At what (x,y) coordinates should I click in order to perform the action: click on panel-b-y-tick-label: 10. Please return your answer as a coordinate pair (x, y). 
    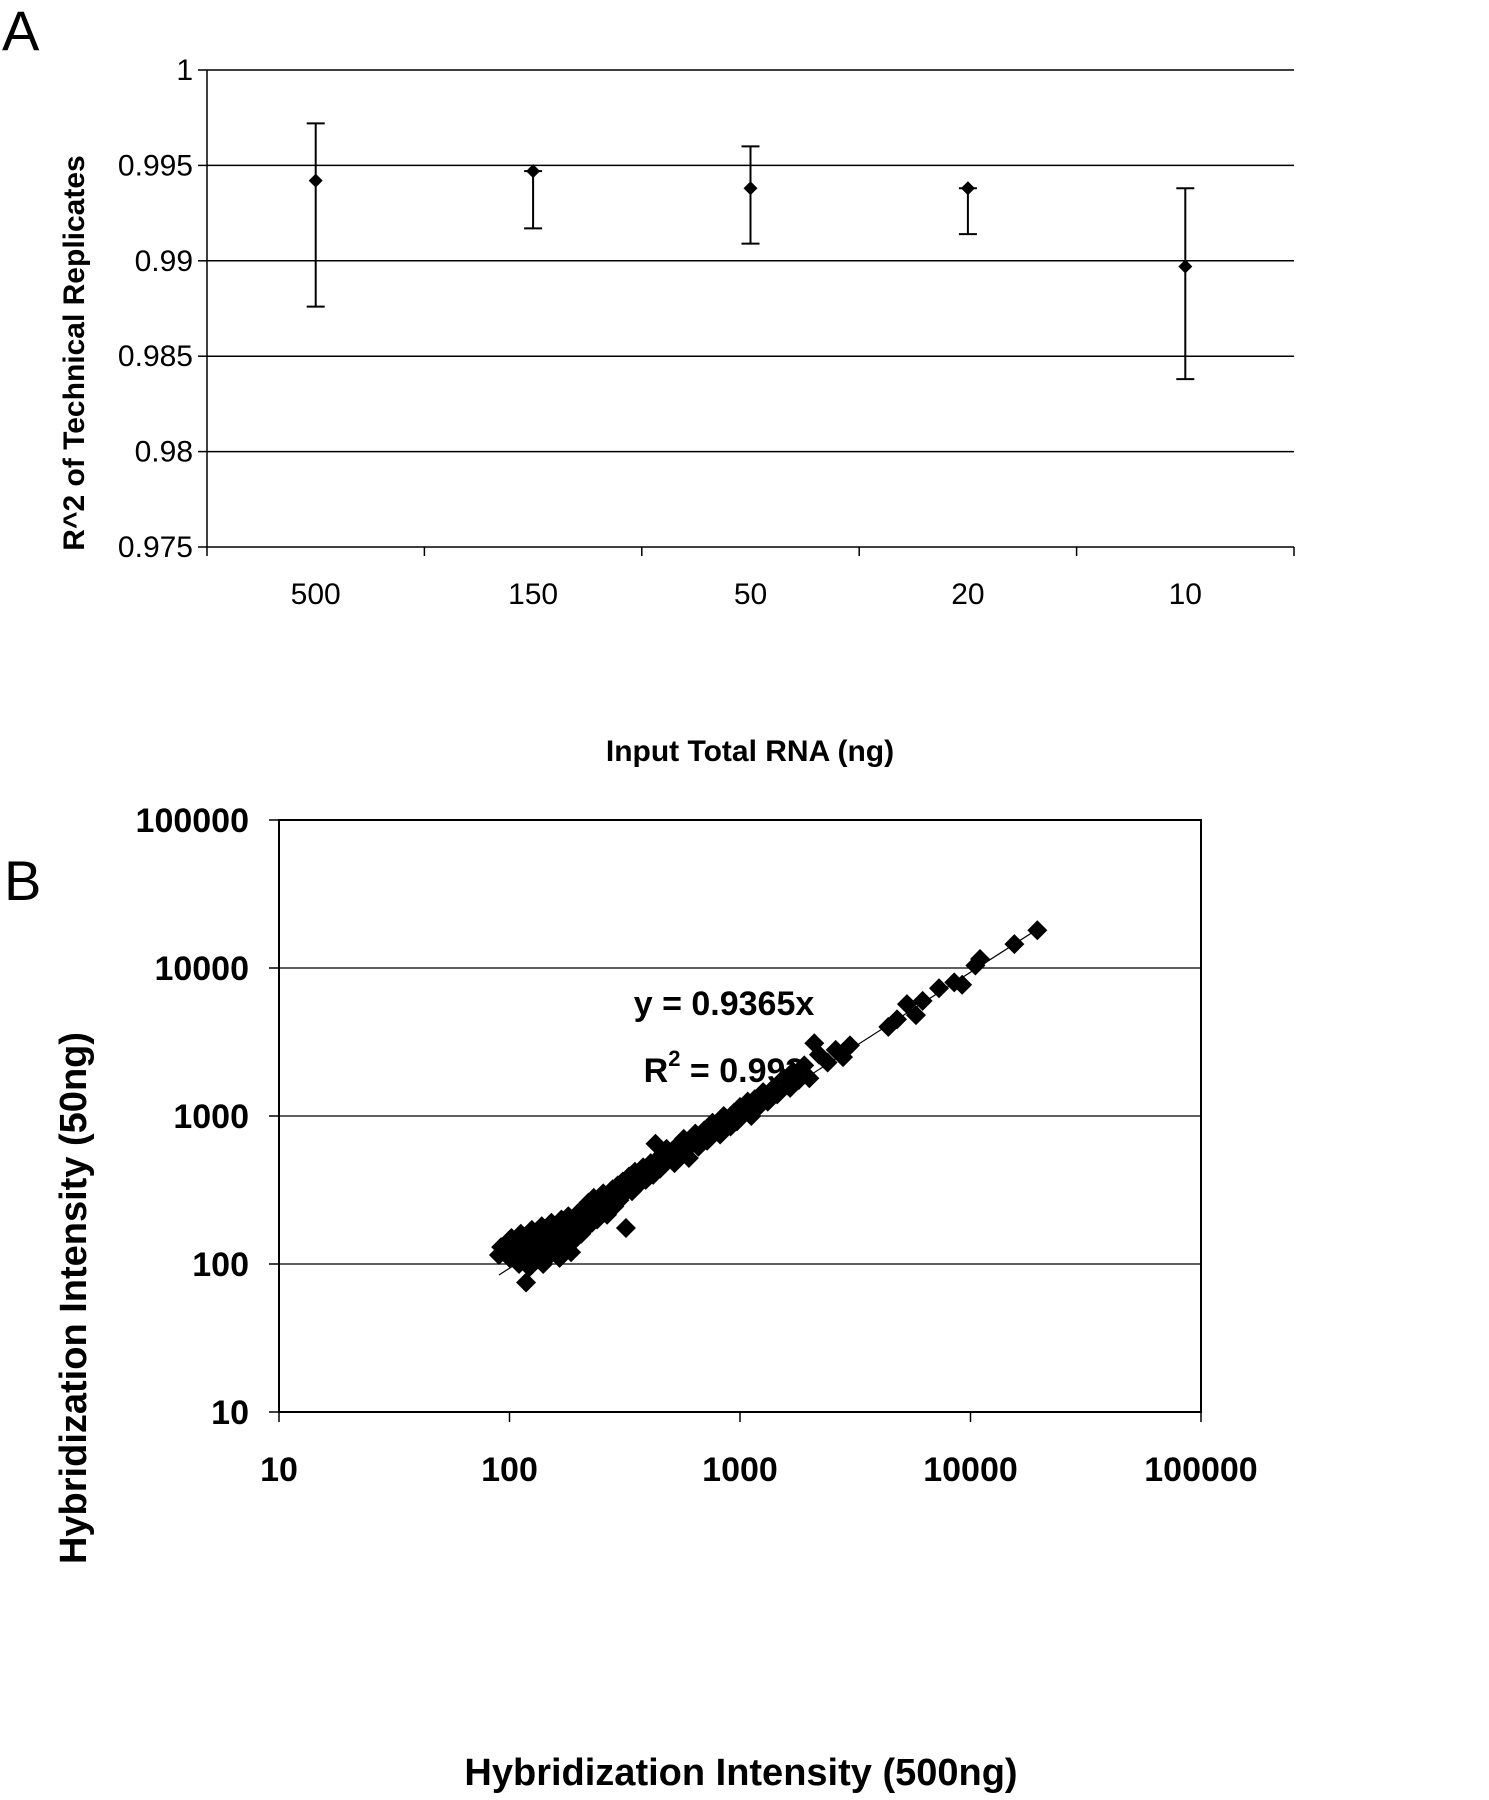
    Looking at the image, I should click on (230, 1413).